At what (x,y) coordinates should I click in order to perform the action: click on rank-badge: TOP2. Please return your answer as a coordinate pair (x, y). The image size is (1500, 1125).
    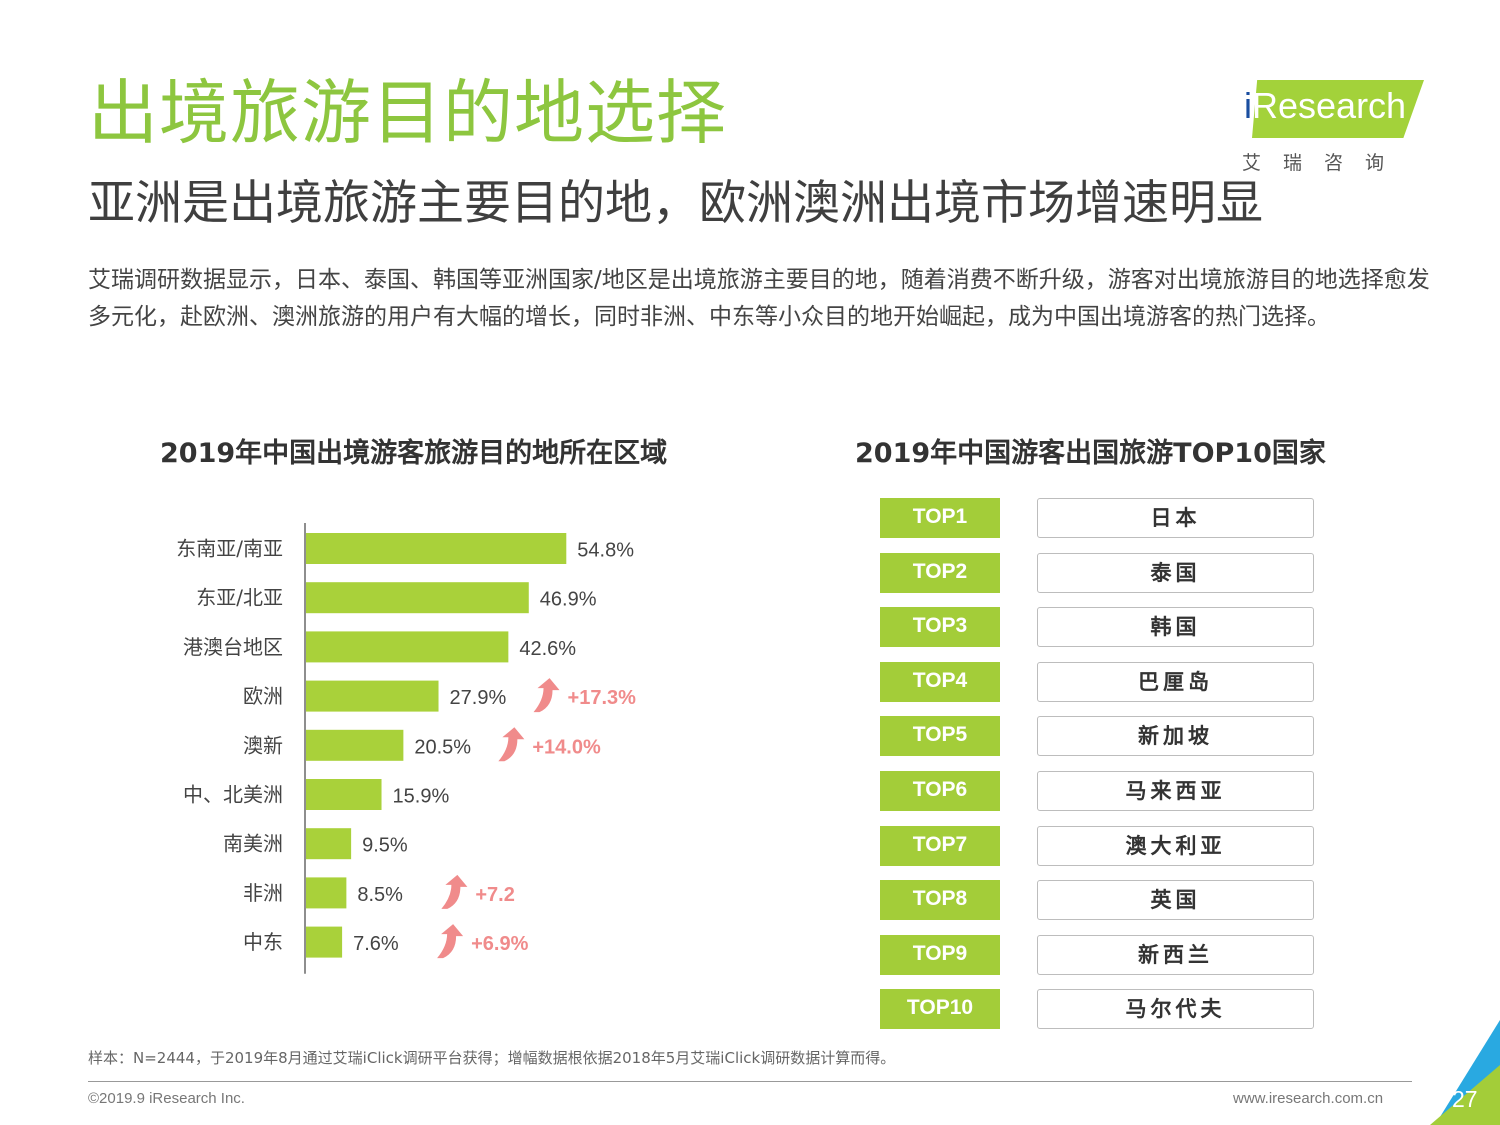
    Looking at the image, I should click on (940, 573).